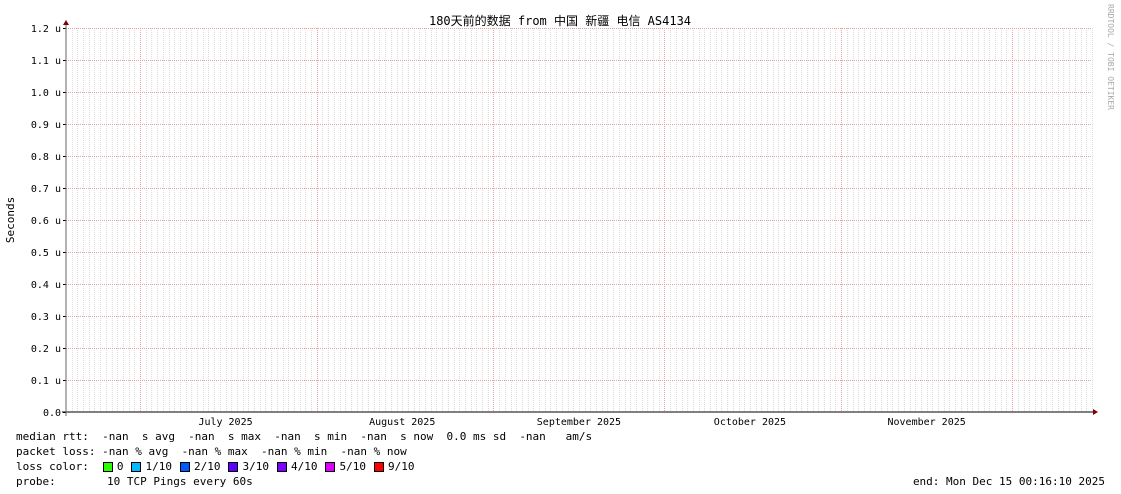 The height and width of the screenshot is (494, 1121). Describe the element at coordinates (46, 125) in the screenshot. I see `y-tick-label: 0.9 u` at that location.